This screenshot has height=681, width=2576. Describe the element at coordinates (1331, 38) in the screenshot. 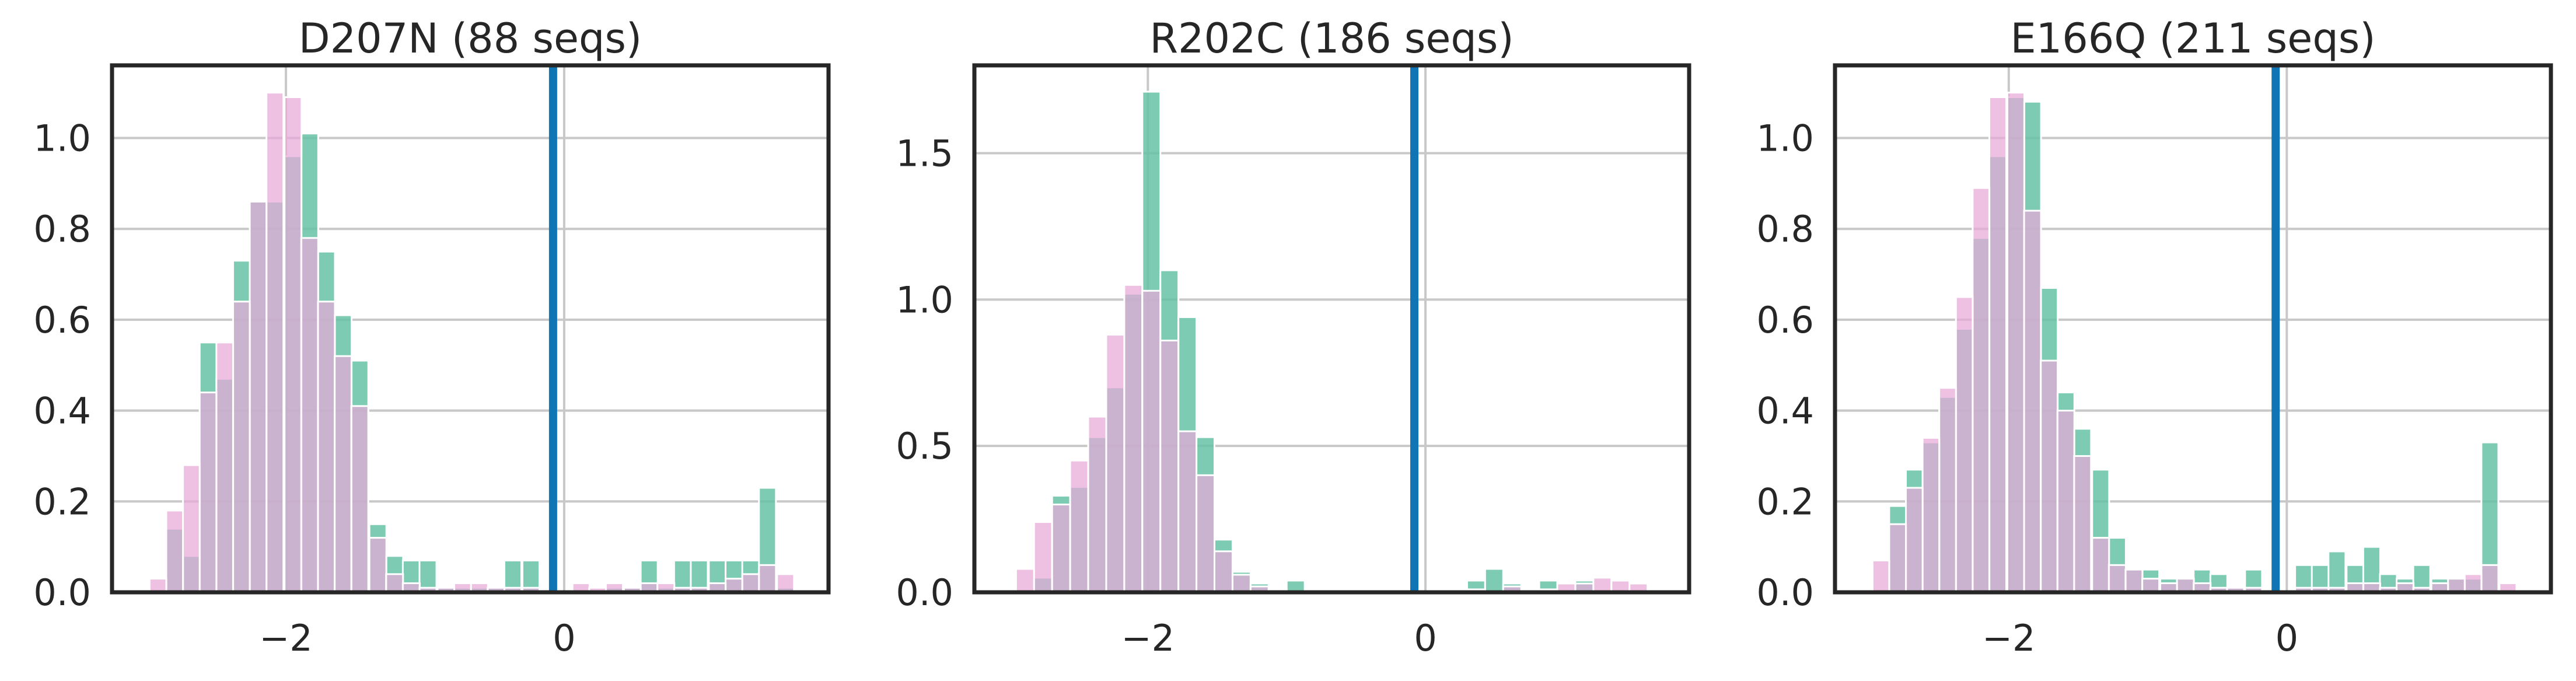

I see `chart-title: R202C (186 seqs)` at that location.